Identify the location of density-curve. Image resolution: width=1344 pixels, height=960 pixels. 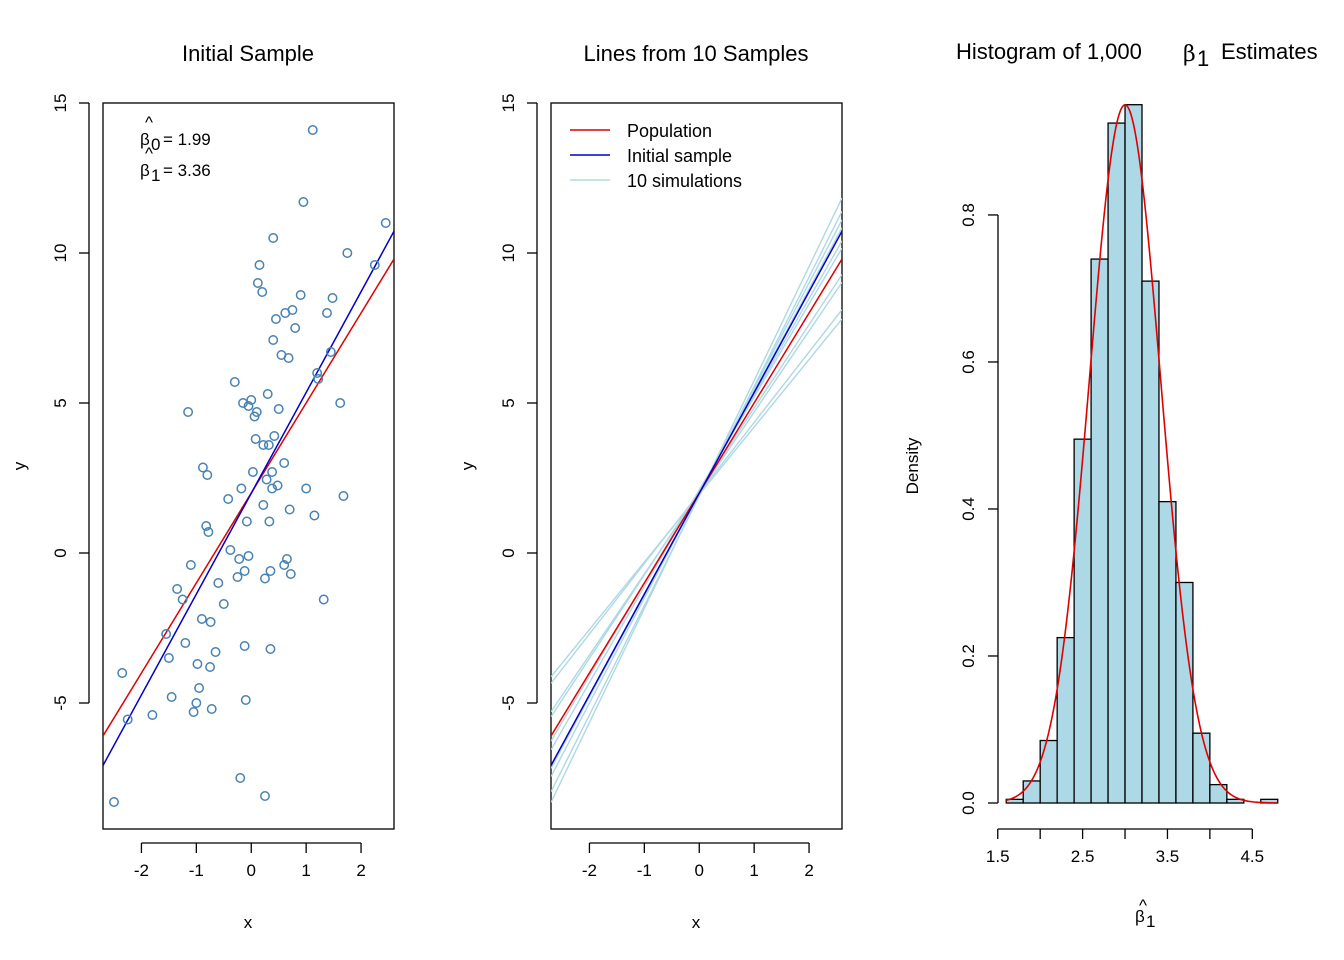
(1142, 453).